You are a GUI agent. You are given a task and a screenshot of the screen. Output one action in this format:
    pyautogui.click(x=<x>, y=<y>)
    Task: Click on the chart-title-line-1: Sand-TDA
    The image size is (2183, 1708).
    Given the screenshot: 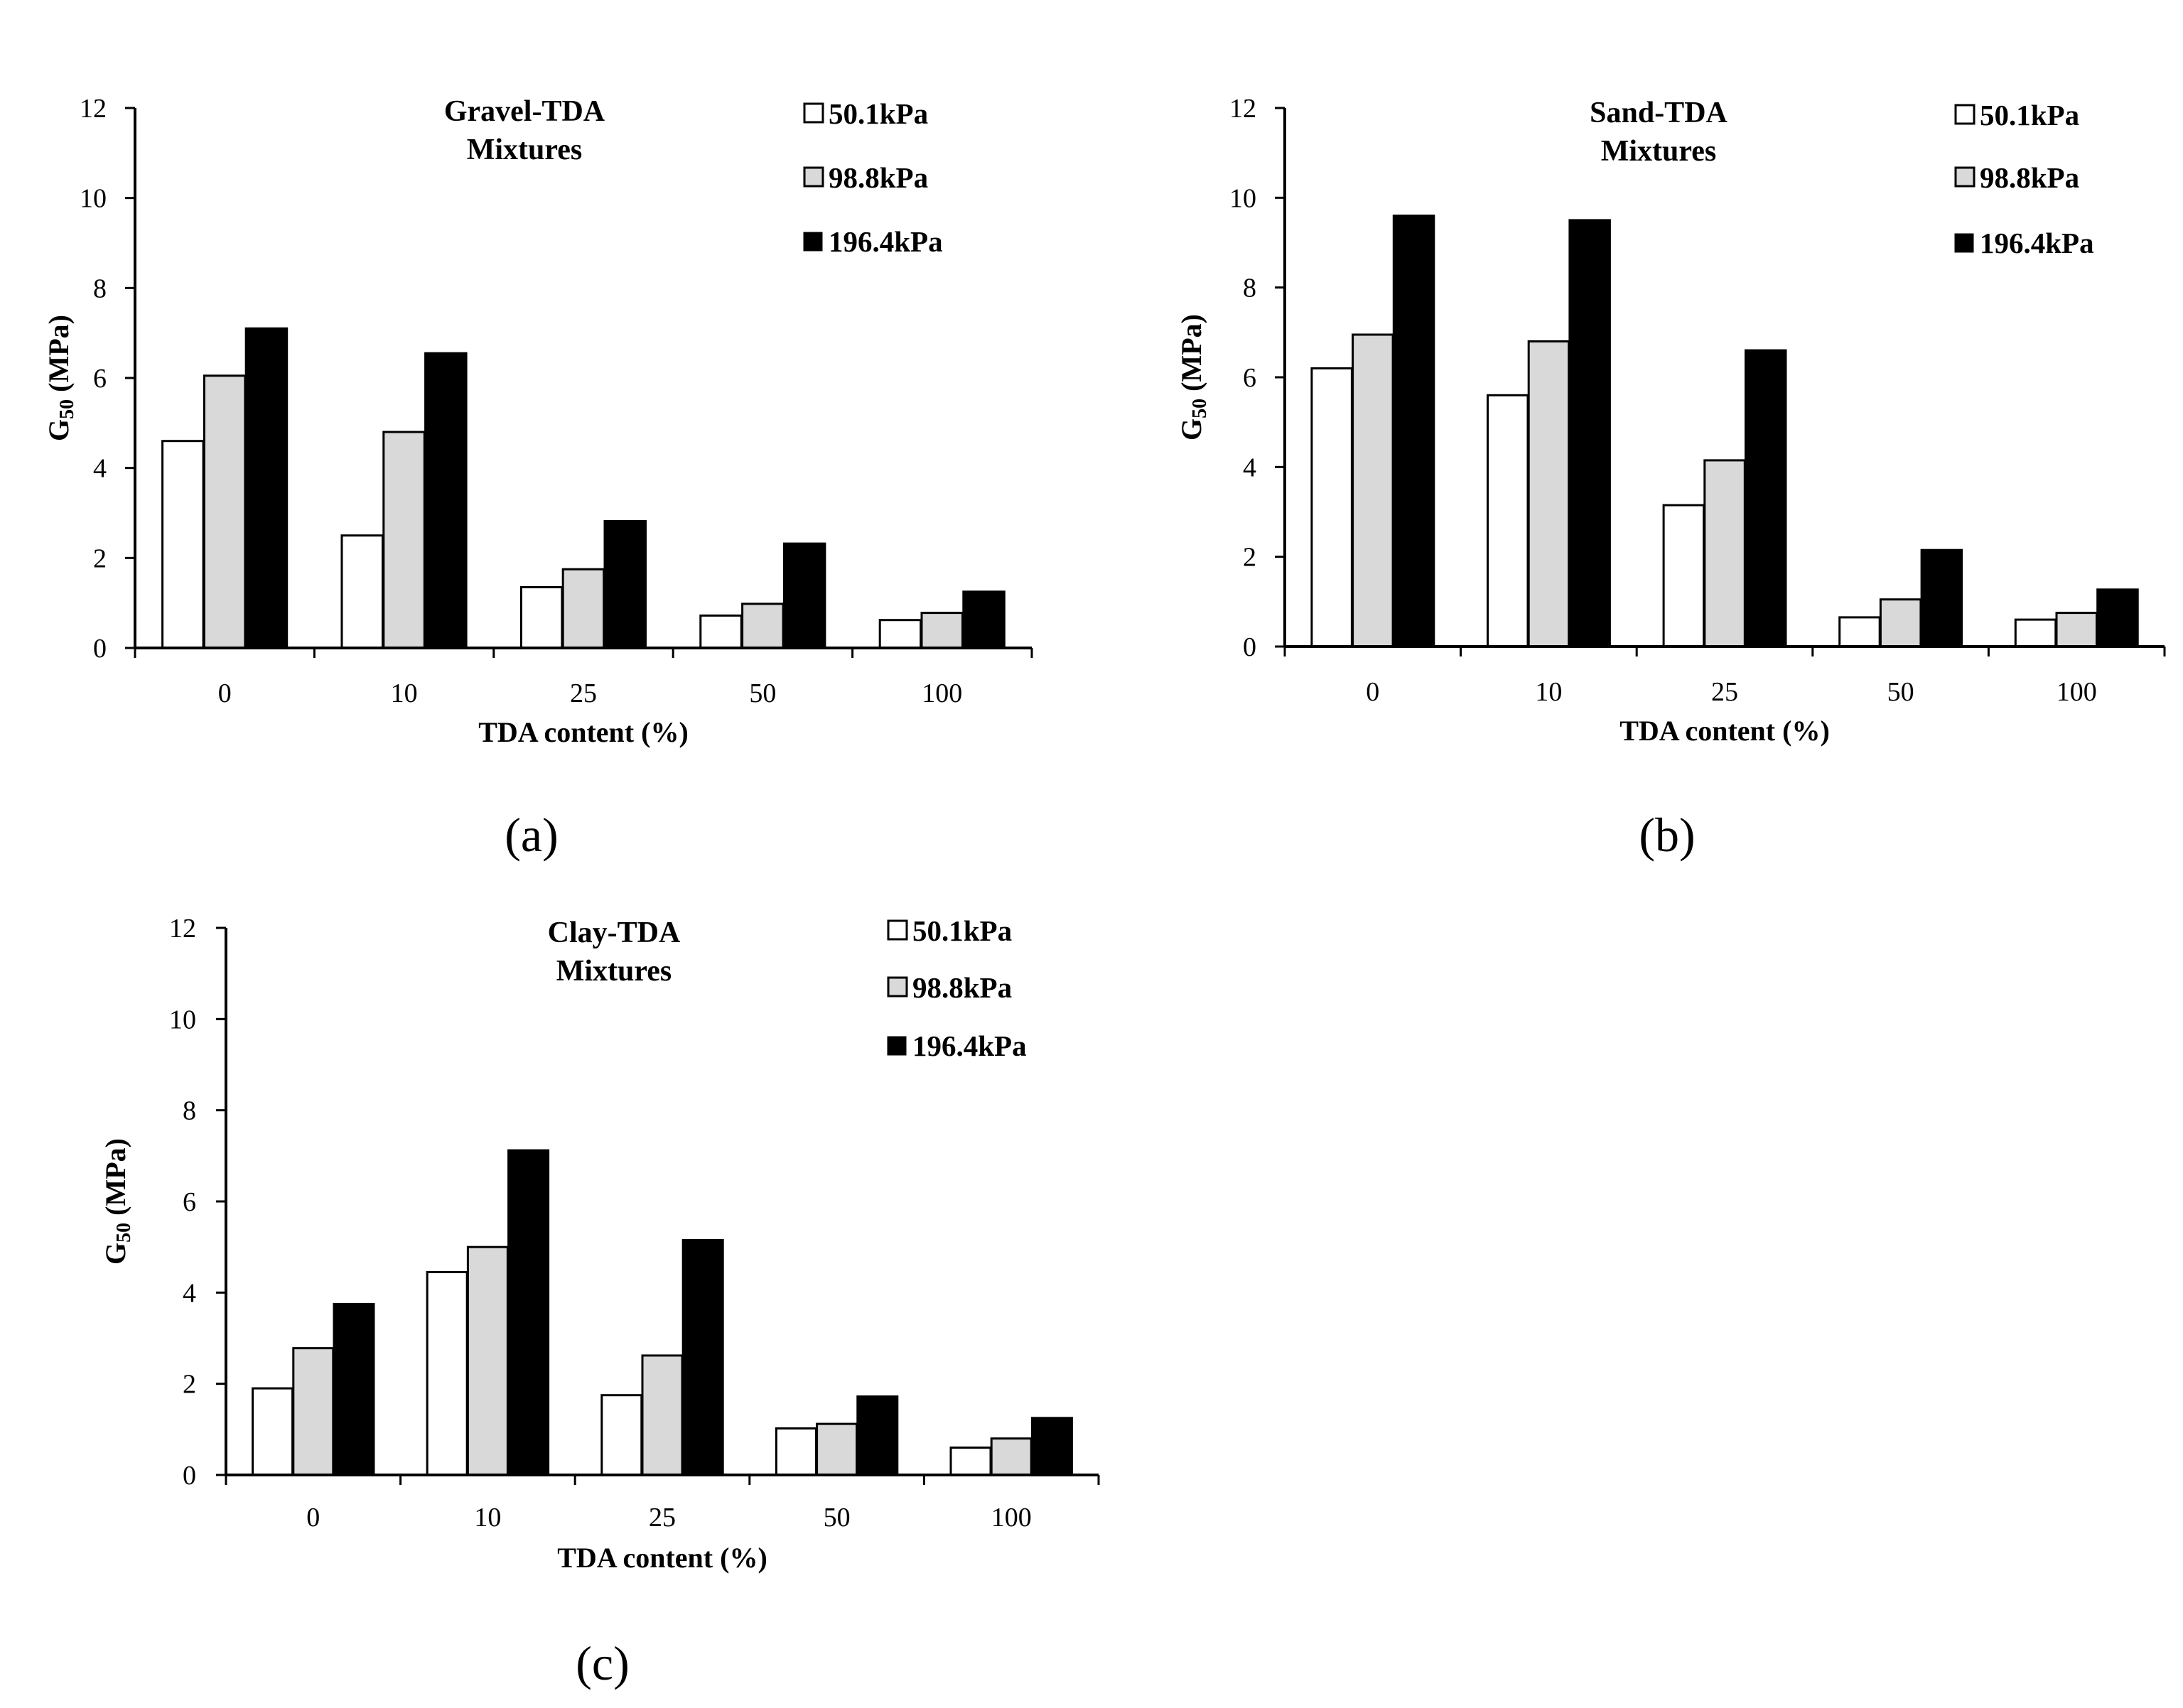 What is the action you would take?
    pyautogui.click(x=1658, y=113)
    